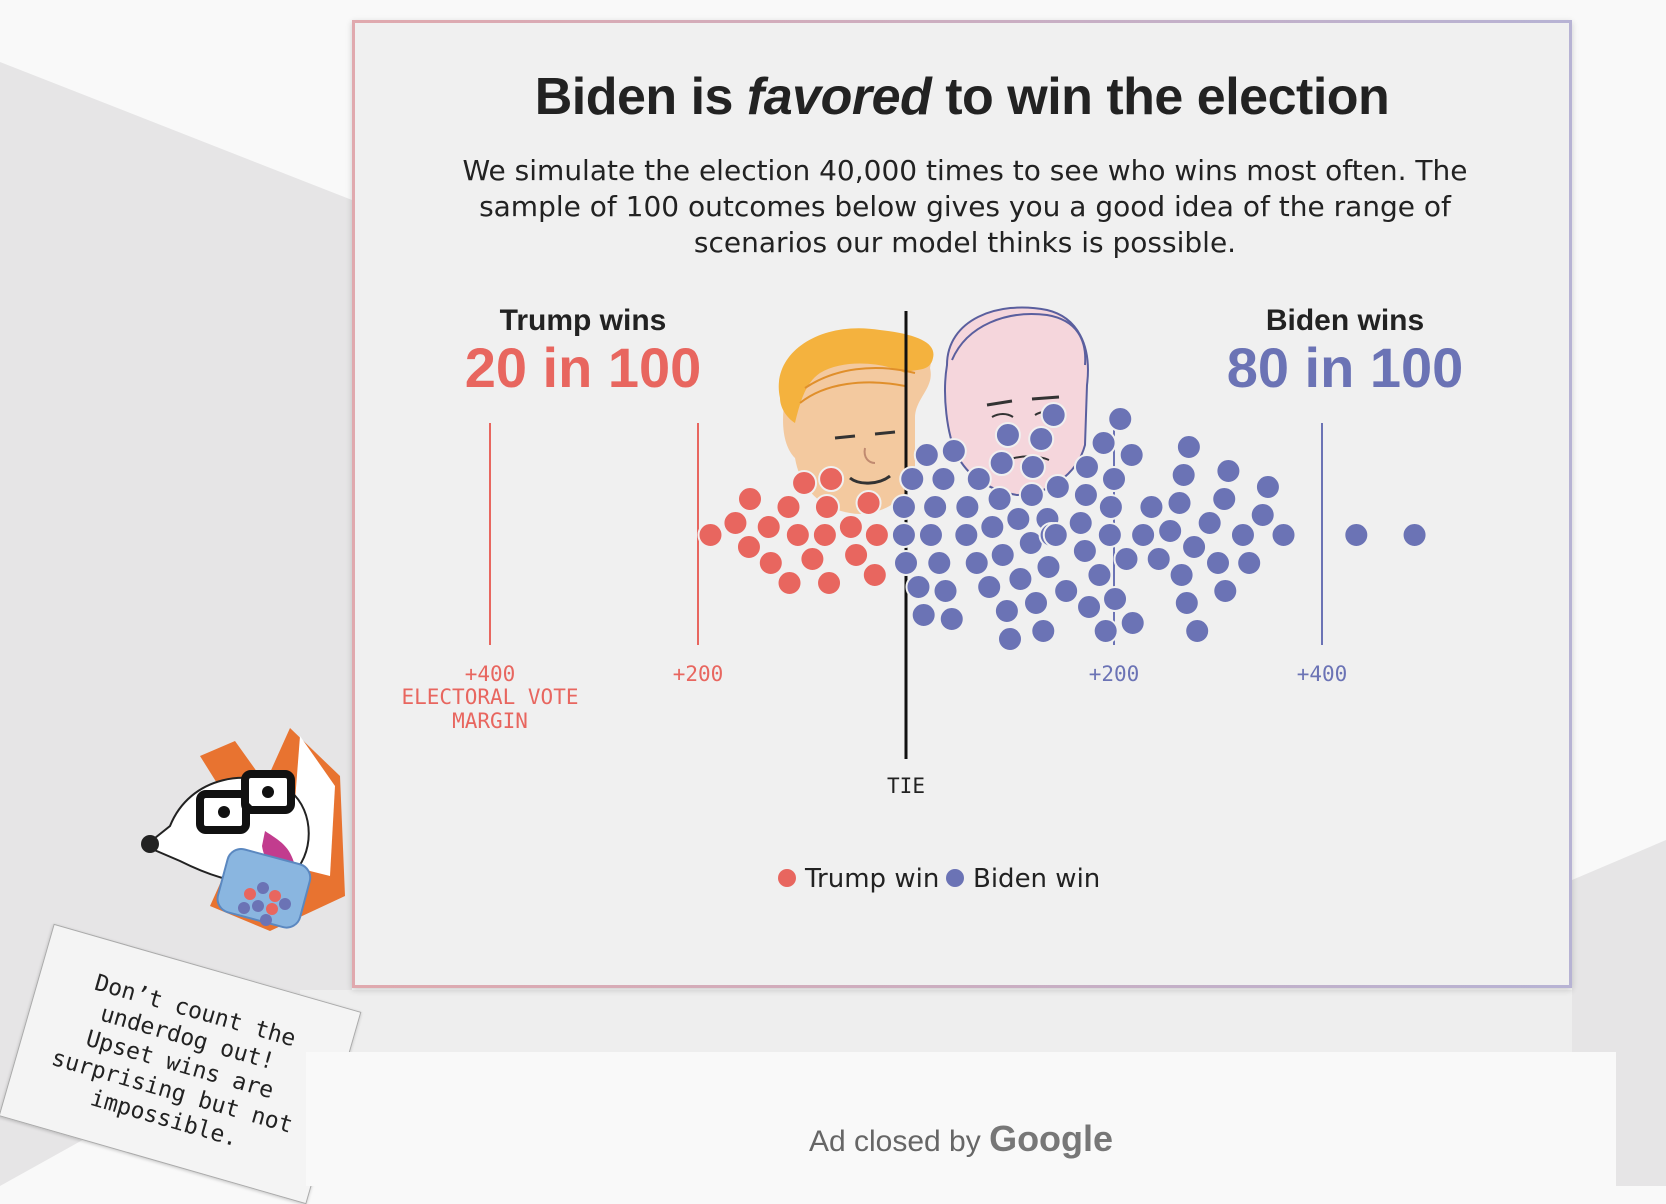  I want to click on ad-closed-message: Ad closed by Google, so click(961, 1139).